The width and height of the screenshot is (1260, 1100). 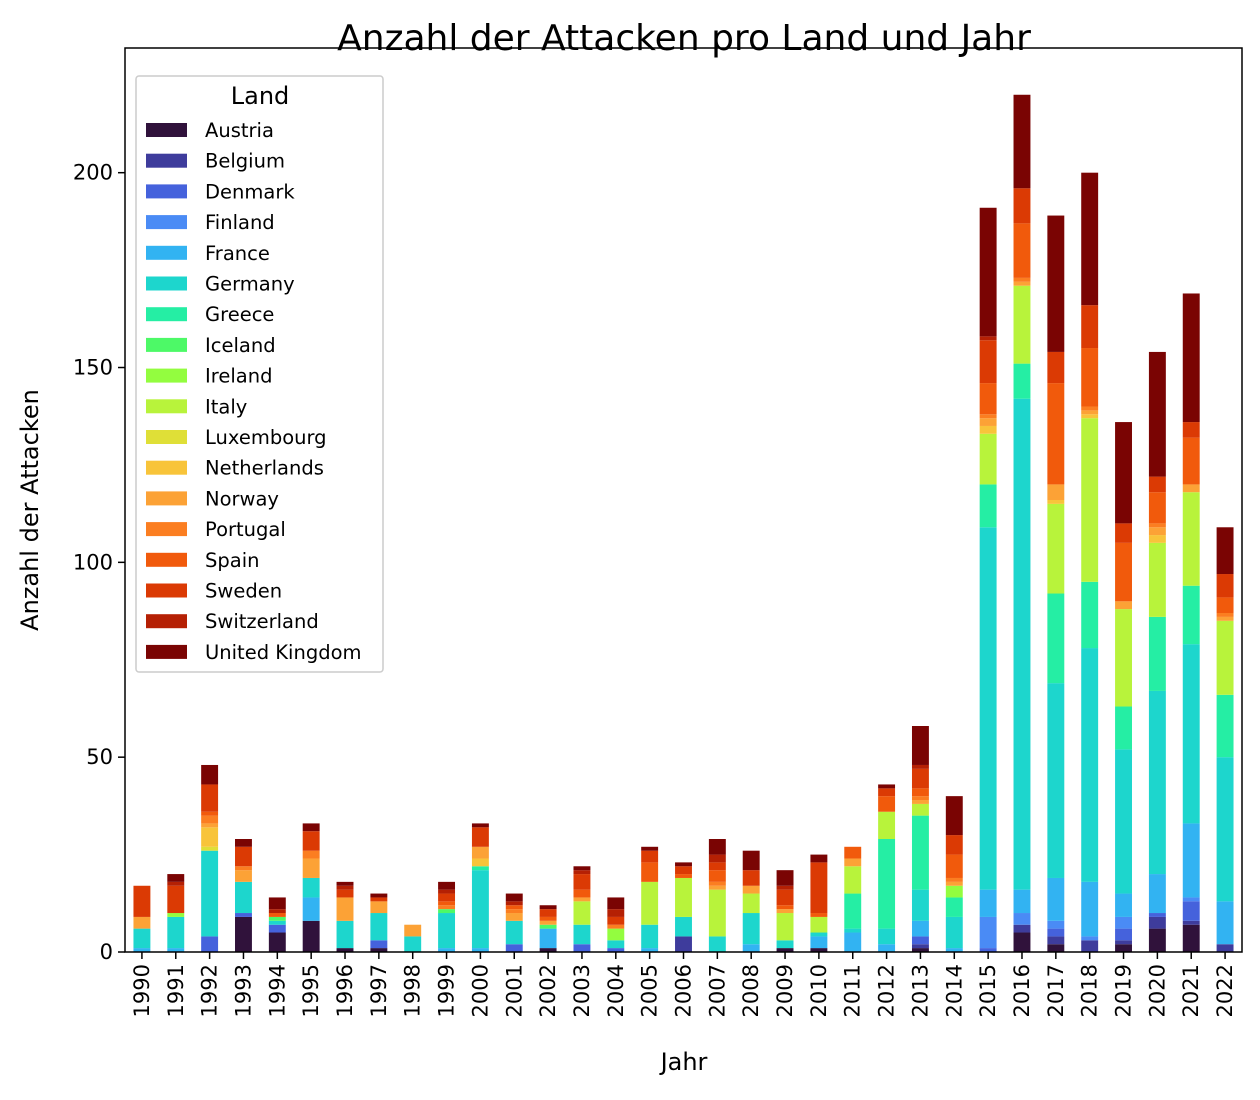 I want to click on bar-segment: Norway 2013: 1, so click(x=920, y=802).